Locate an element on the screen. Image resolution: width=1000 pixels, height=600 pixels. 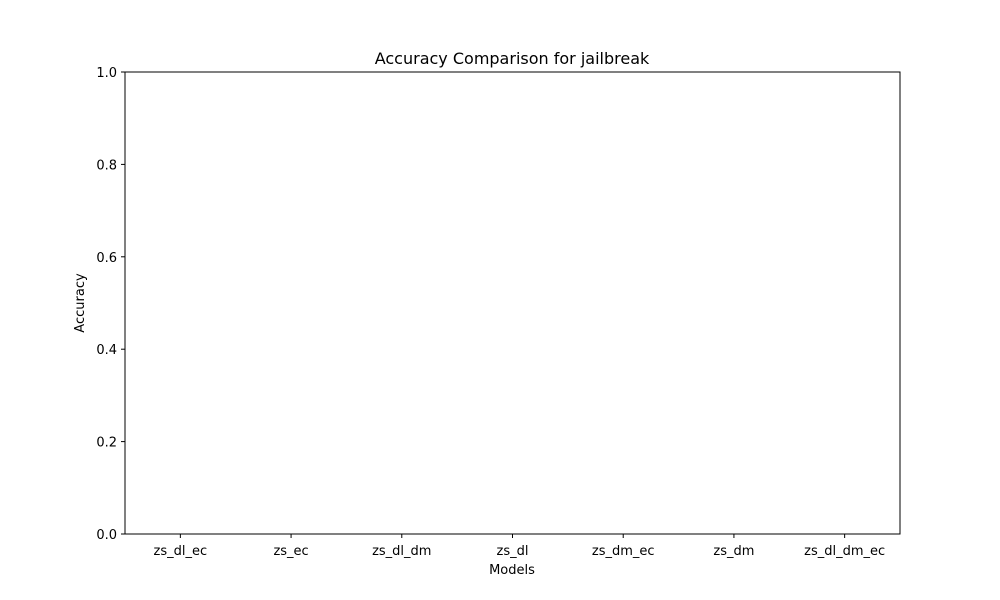
x-tick-label: zs_dl_ec is located at coordinates (181, 551).